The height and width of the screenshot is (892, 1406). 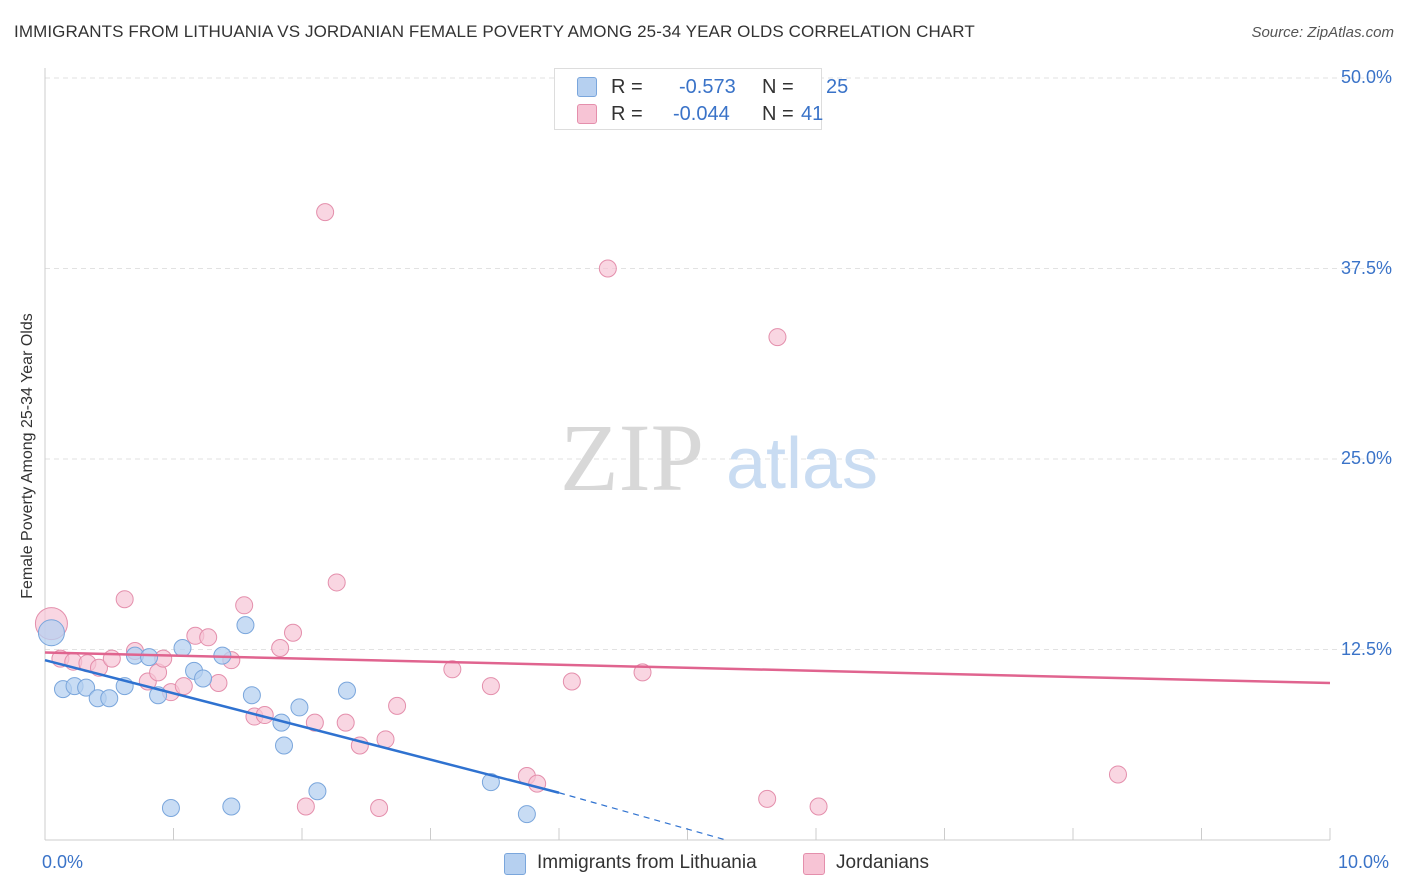 I want to click on legend-n-value: 25, so click(x=837, y=86).